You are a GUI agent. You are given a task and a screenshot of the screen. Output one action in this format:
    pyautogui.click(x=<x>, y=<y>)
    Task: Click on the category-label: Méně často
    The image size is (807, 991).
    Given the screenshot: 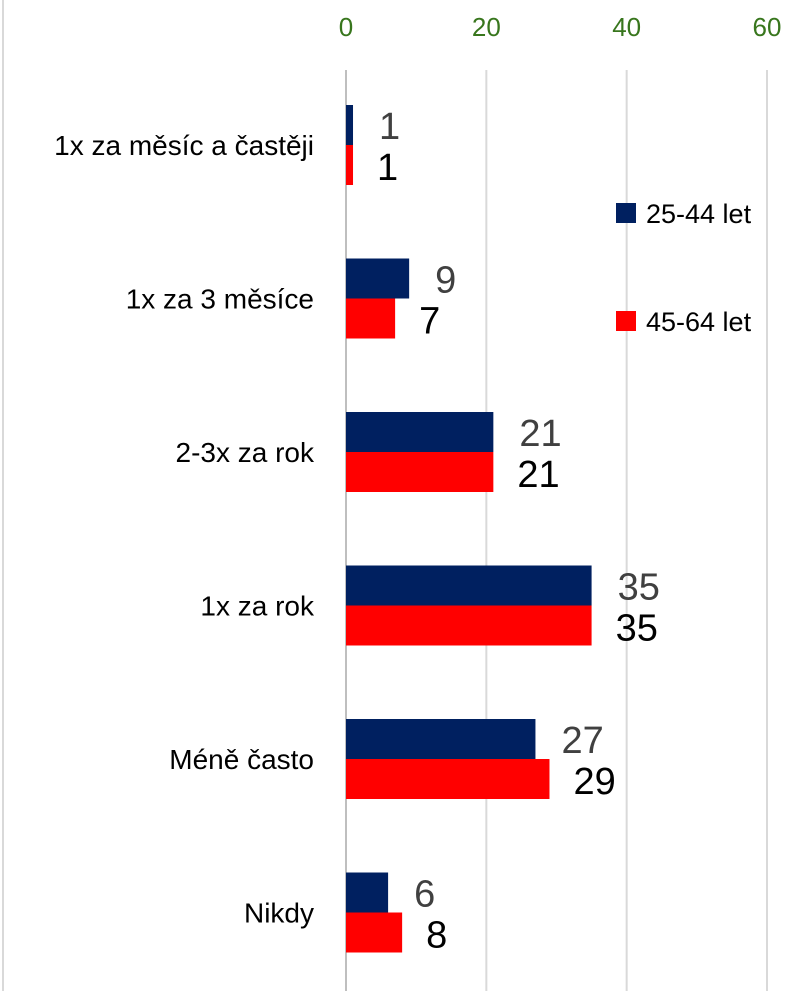 What is the action you would take?
    pyautogui.click(x=241, y=759)
    